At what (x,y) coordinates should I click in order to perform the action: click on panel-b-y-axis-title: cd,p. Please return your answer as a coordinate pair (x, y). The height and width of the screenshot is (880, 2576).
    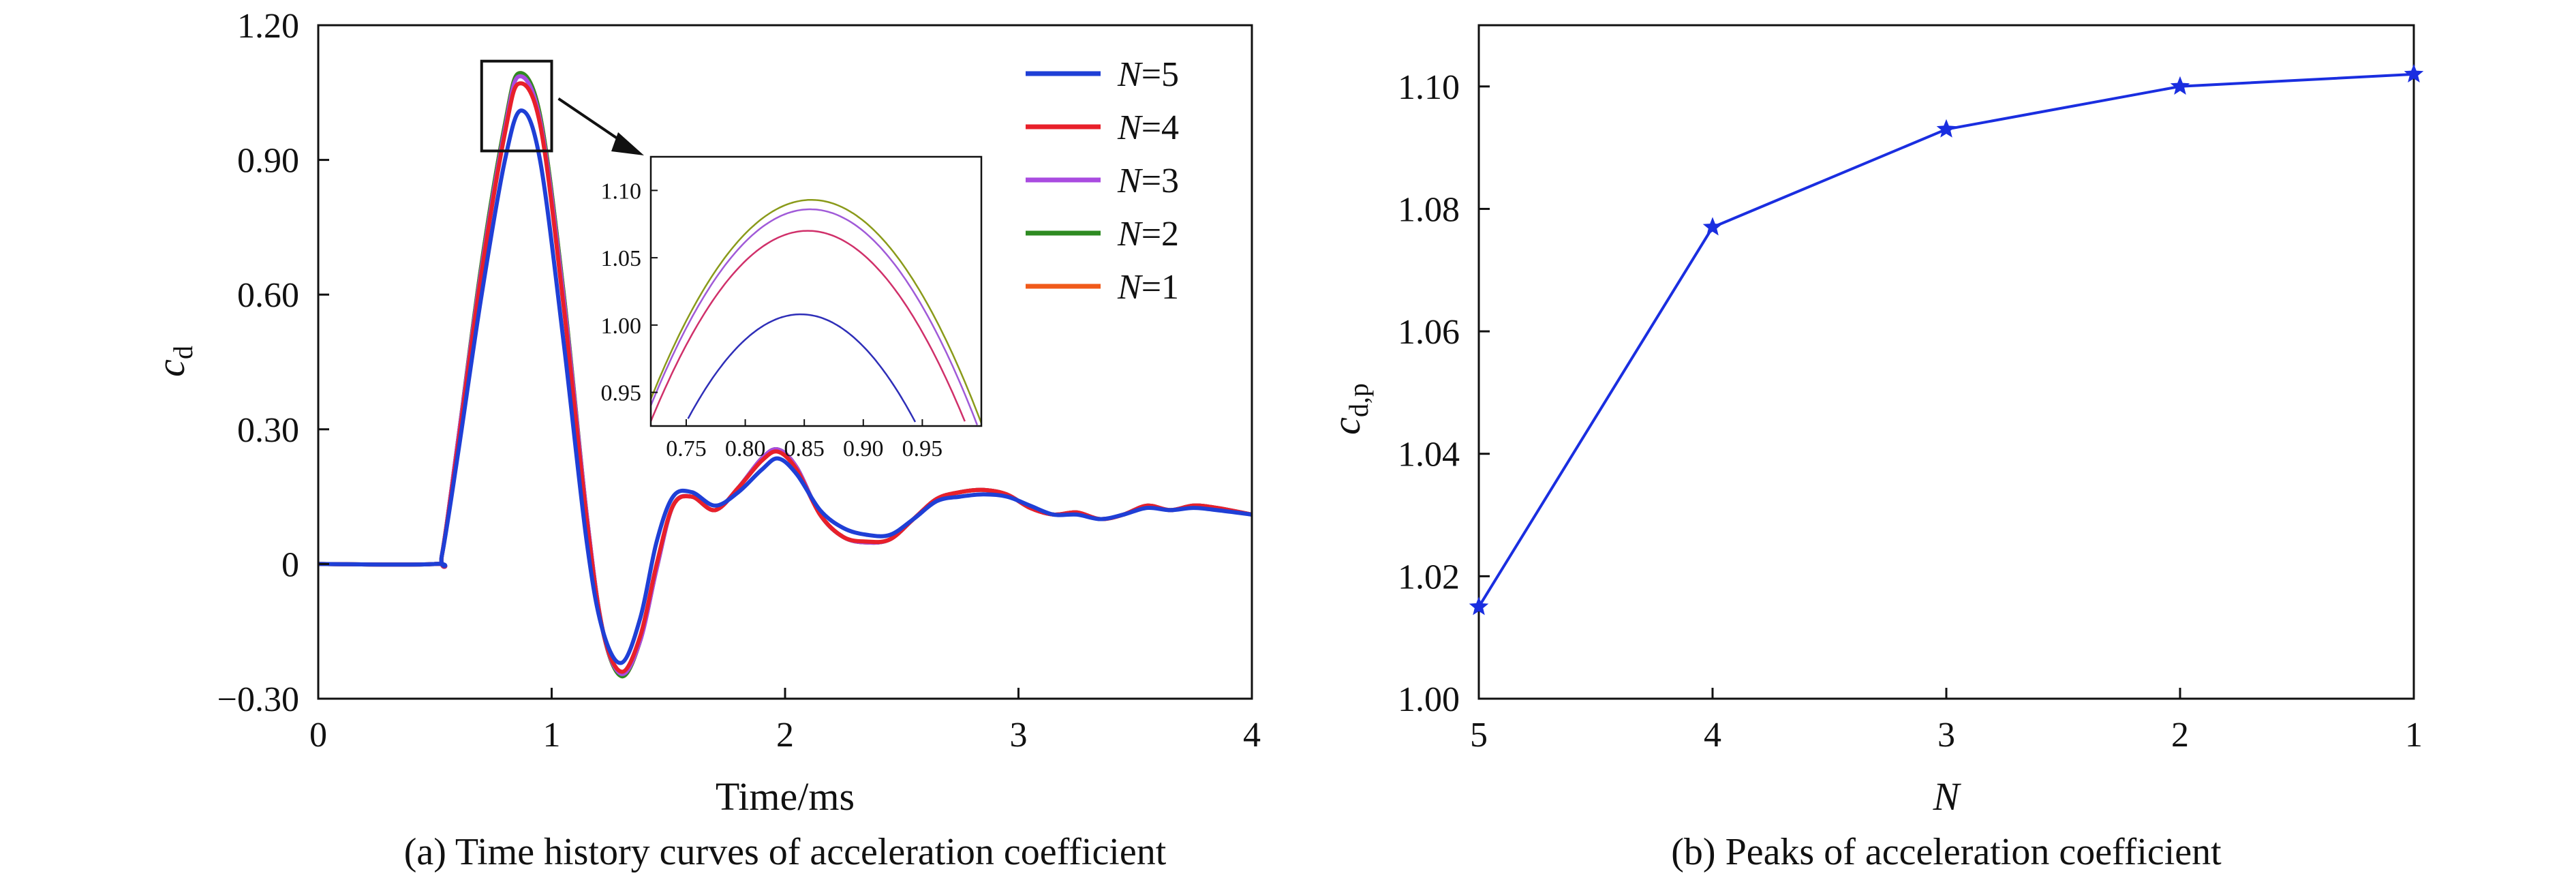
    Looking at the image, I should click on (1349, 409).